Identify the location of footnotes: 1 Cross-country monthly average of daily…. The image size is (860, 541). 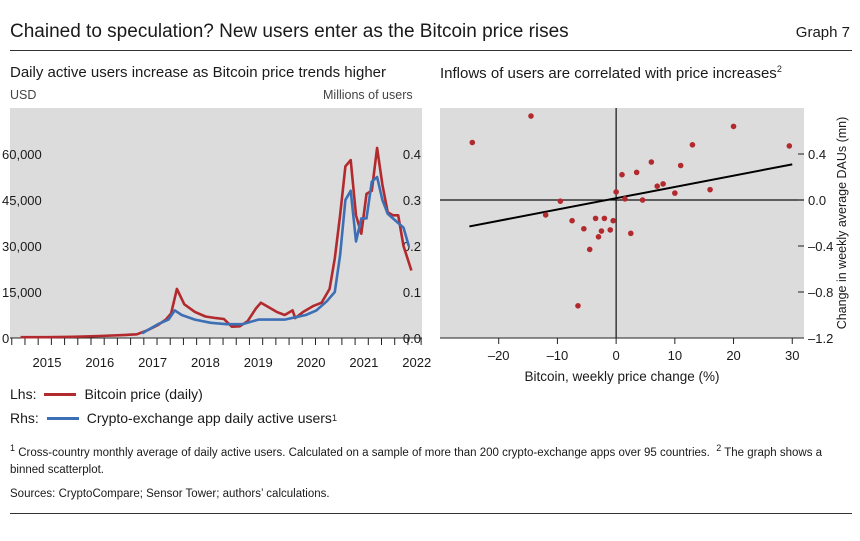
(431, 459).